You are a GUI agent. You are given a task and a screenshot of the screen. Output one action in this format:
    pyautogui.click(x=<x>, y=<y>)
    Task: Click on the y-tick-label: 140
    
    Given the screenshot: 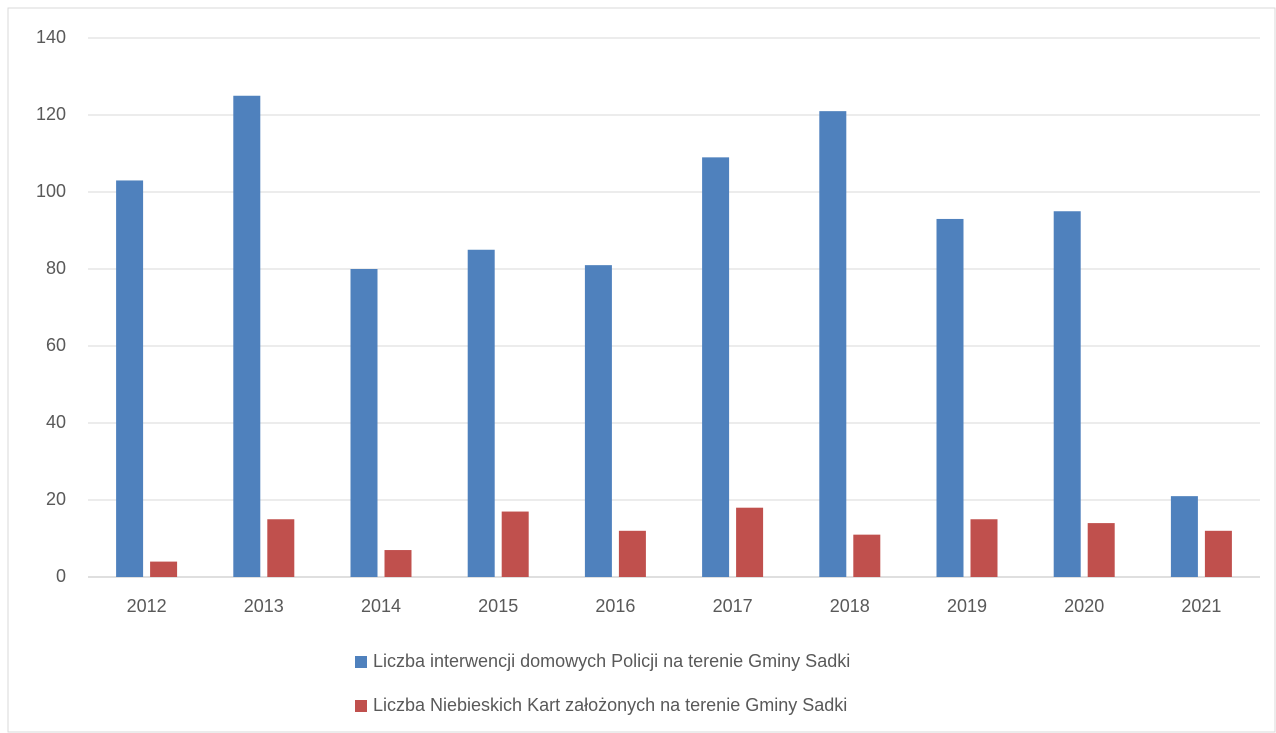 What is the action you would take?
    pyautogui.click(x=51, y=37)
    